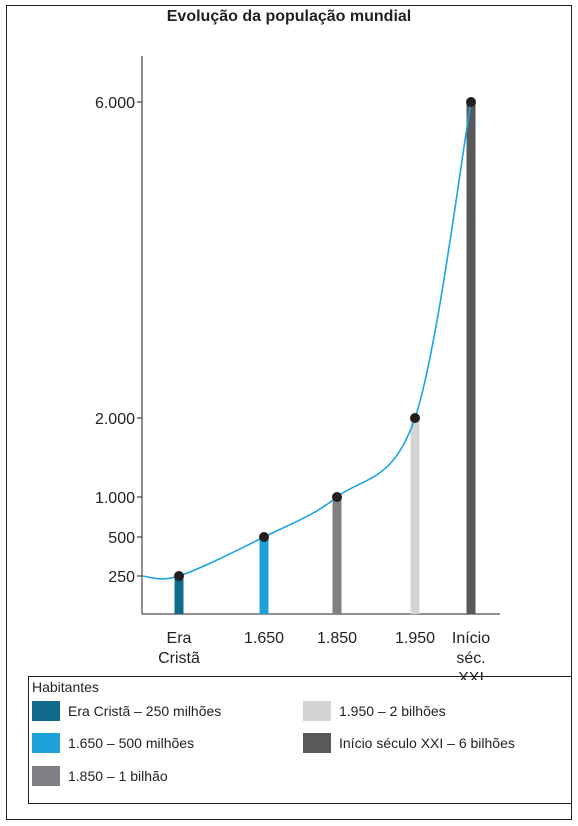 The height and width of the screenshot is (826, 578). What do you see at coordinates (470, 658) in the screenshot?
I see `x-tick-label: séc.` at bounding box center [470, 658].